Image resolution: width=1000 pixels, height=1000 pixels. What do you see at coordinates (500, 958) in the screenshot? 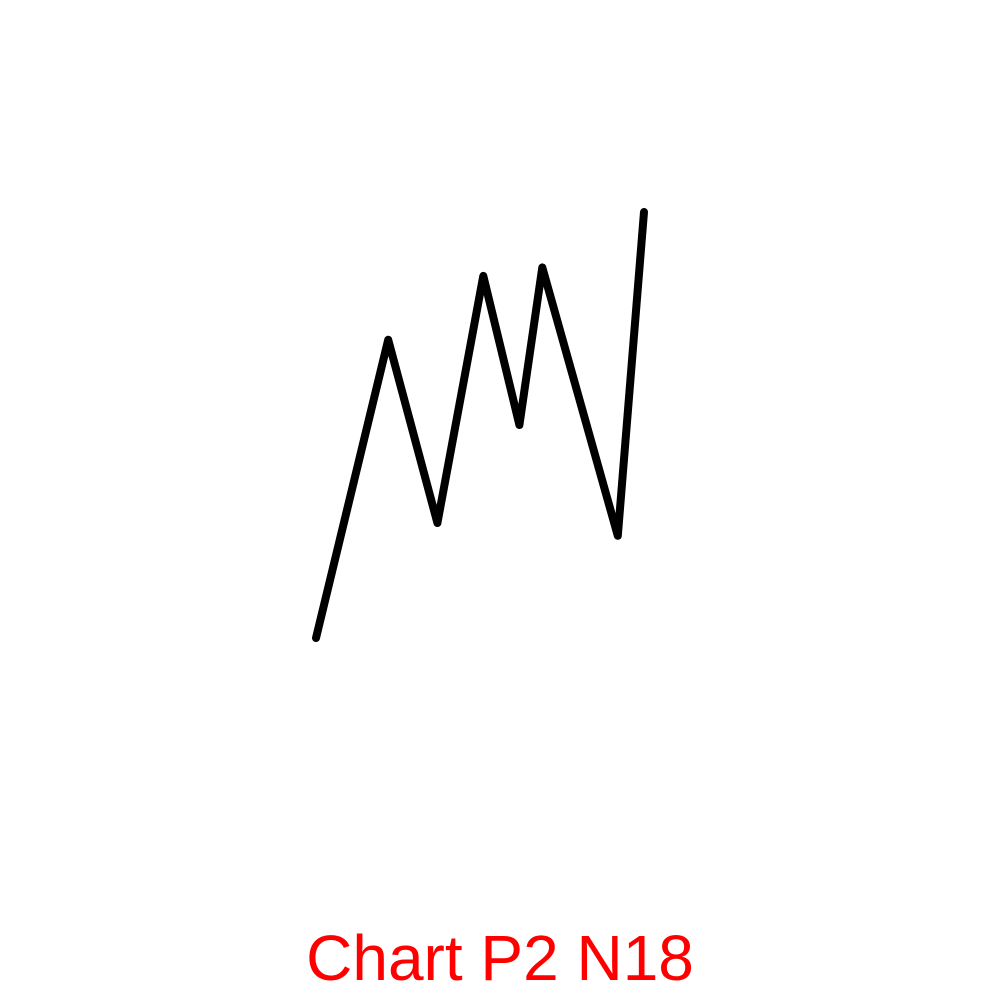
I see `chart-caption: Chart P2 N18` at bounding box center [500, 958].